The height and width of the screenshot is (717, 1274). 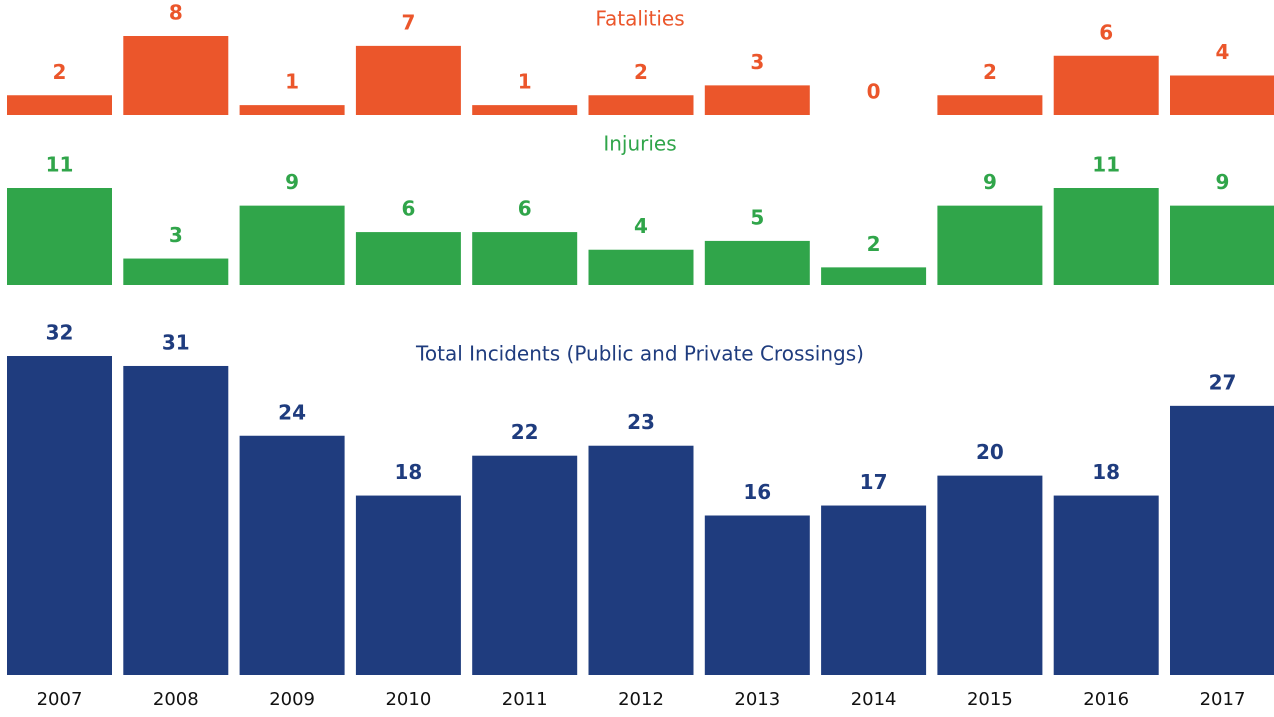 What do you see at coordinates (525, 432) in the screenshot?
I see `value-label: 22` at bounding box center [525, 432].